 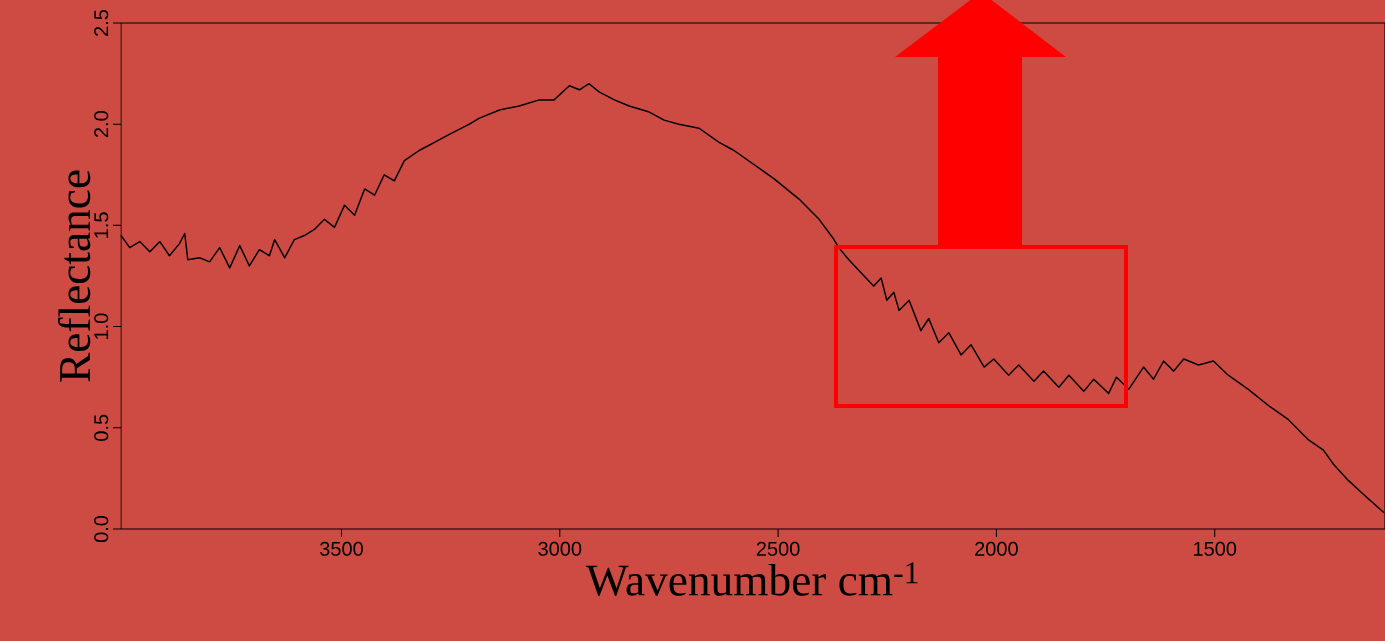 I want to click on y-tick-label: 0.0, so click(x=101, y=529).